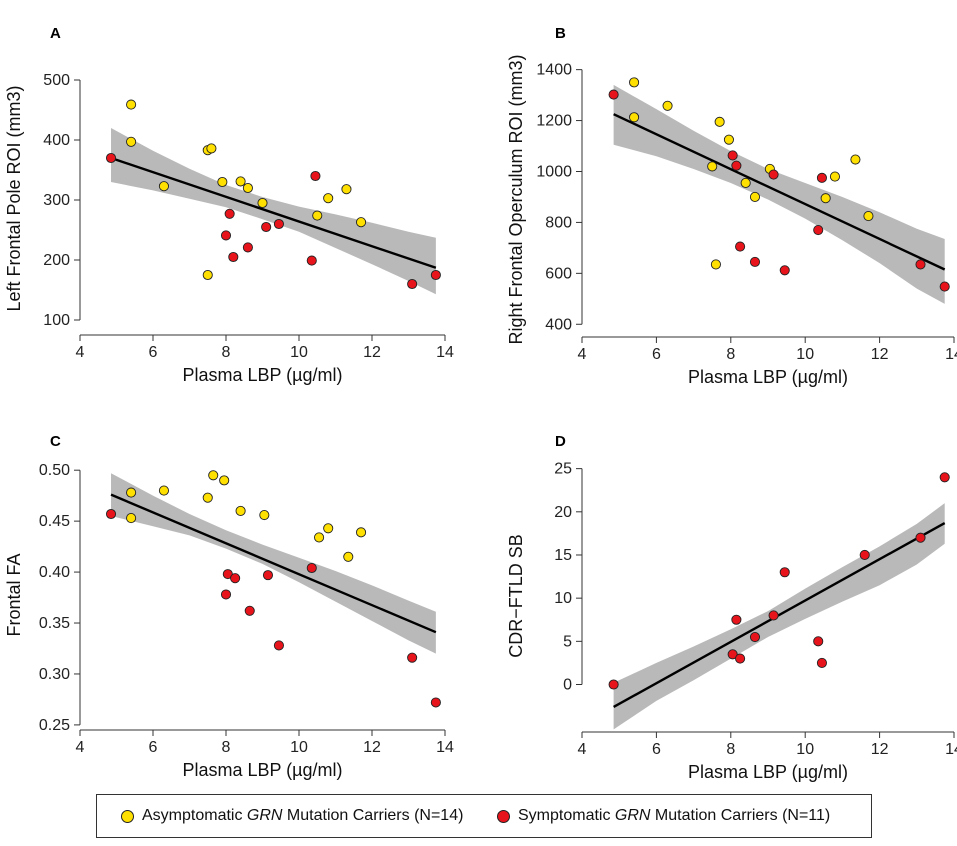 This screenshot has height=846, width=957. I want to click on panel-d-y-label: CDR−FTLD SB, so click(516, 596).